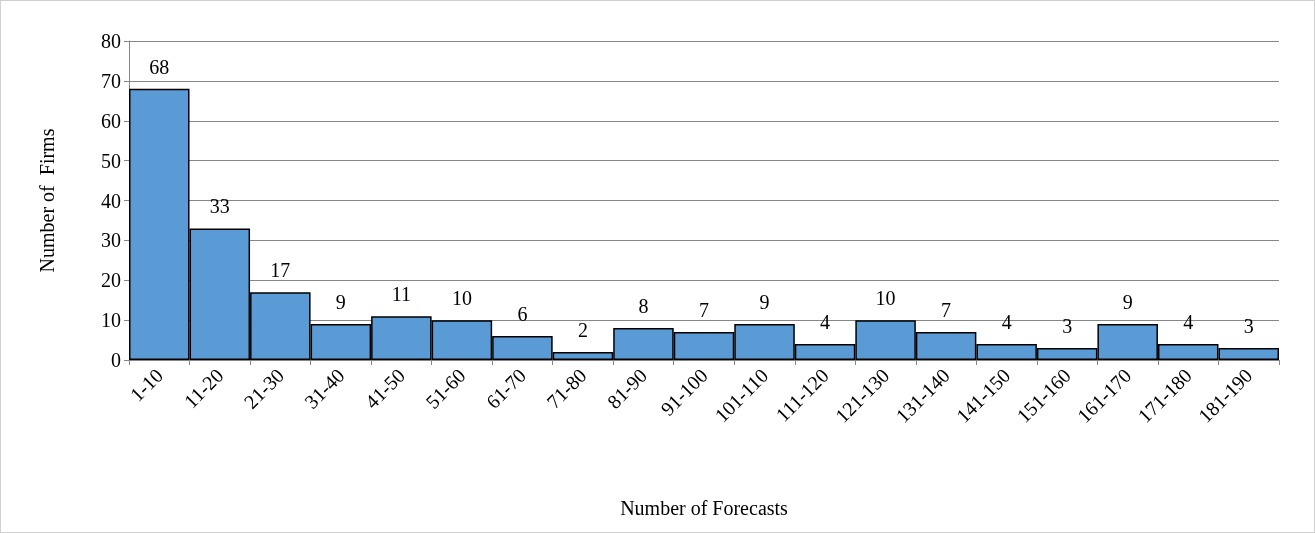  Describe the element at coordinates (111, 200) in the screenshot. I see `y-tick-label: 40` at that location.